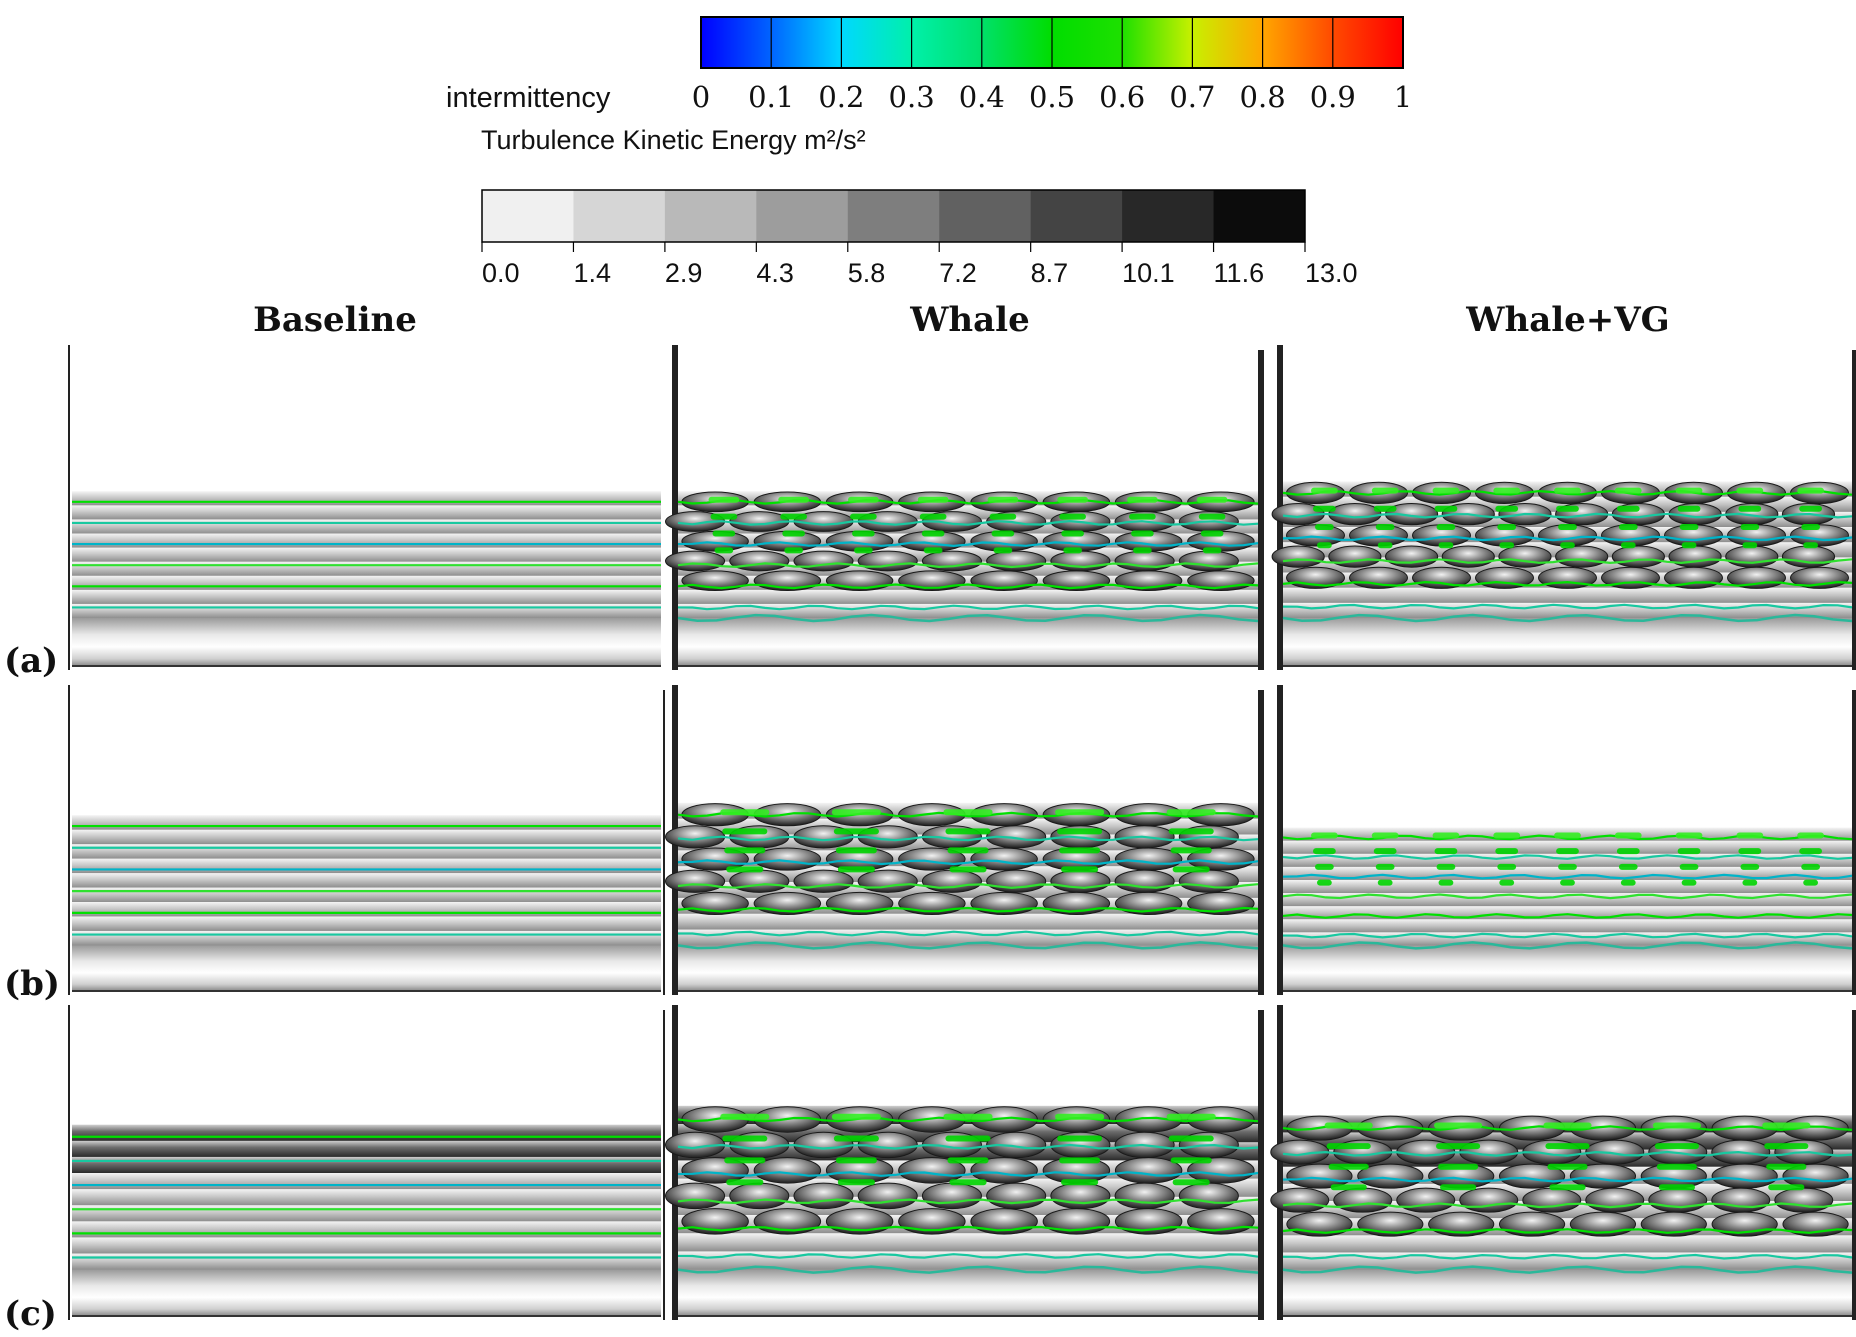 The width and height of the screenshot is (1856, 1337). What do you see at coordinates (1052, 97) in the screenshot?
I see `intermittency-tick-label: 0.5` at bounding box center [1052, 97].